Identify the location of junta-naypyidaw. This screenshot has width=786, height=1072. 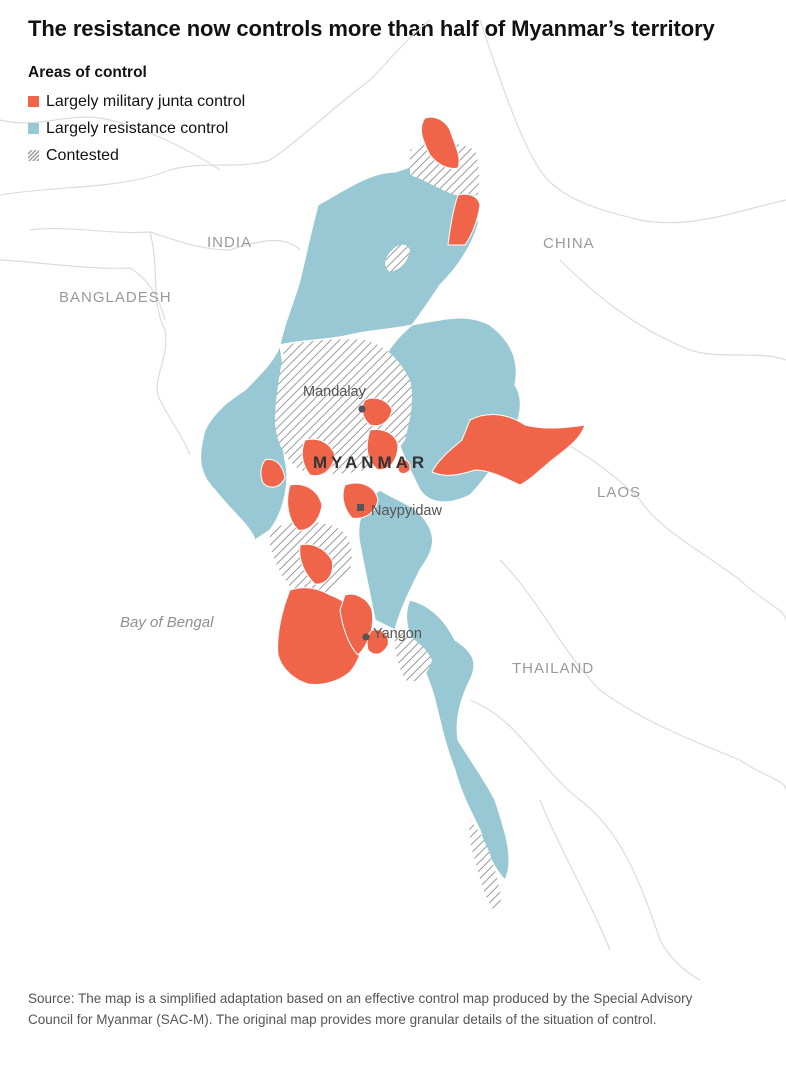
(360, 500).